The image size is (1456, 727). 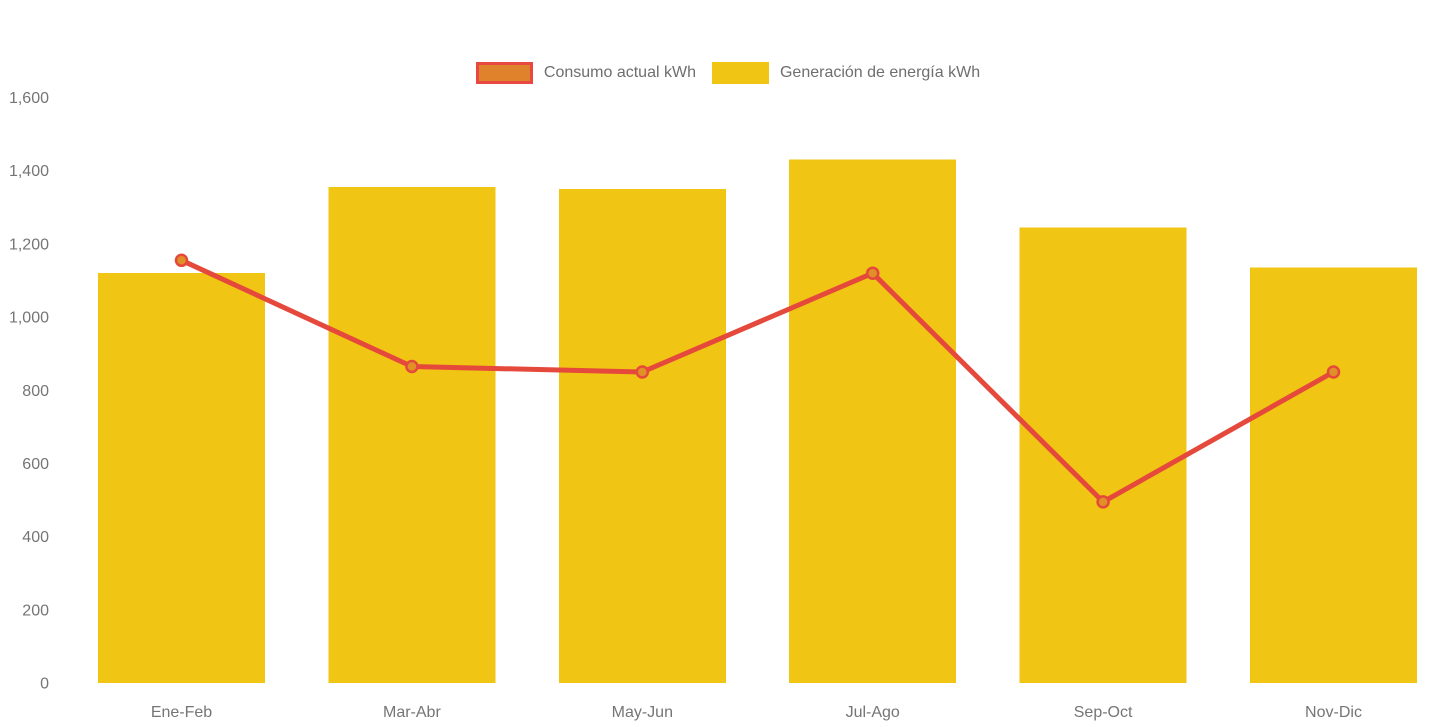 What do you see at coordinates (1333, 475) in the screenshot?
I see `bar-Nov-Dic` at bounding box center [1333, 475].